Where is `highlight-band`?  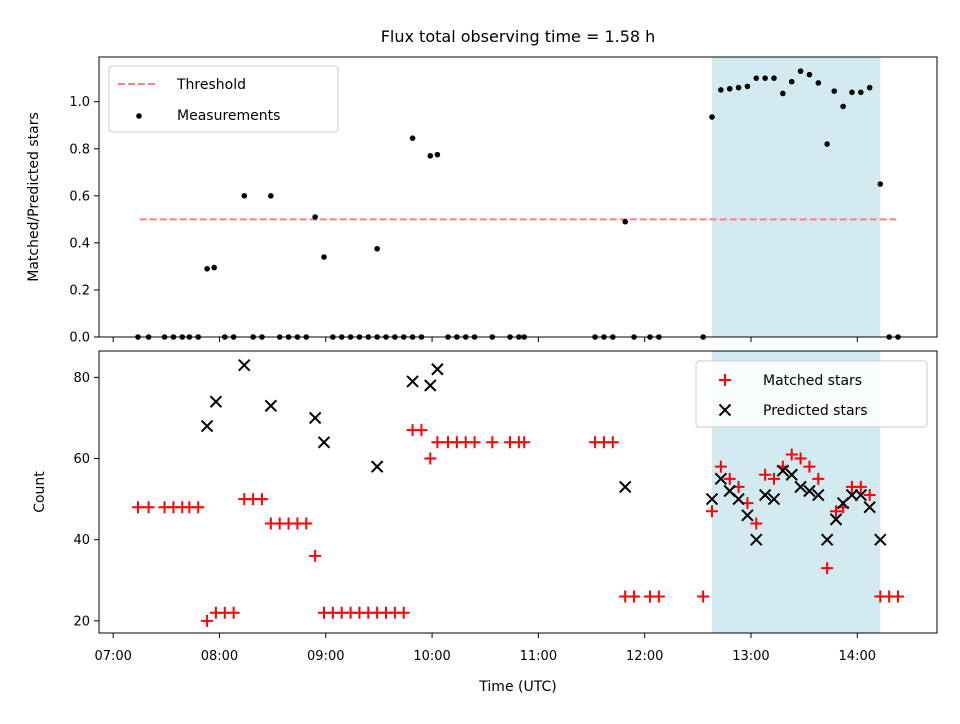
highlight-band is located at coordinates (796, 197).